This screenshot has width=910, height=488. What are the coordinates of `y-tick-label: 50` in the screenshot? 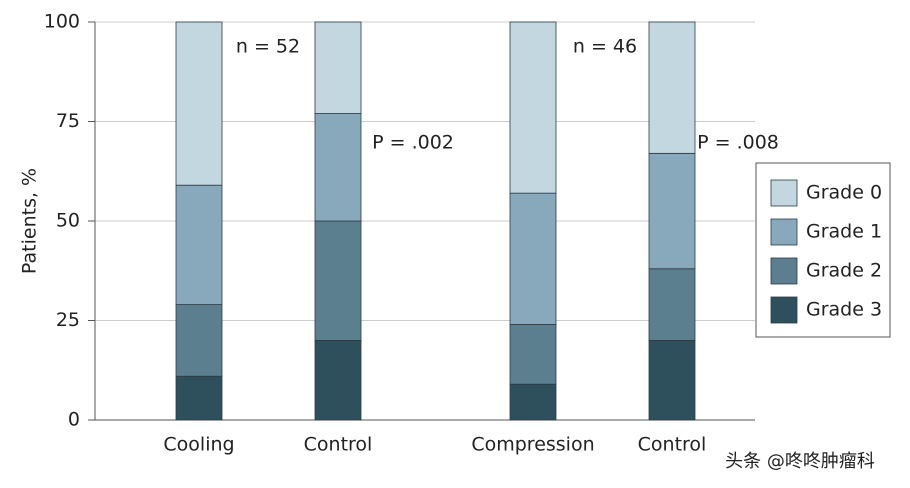 It's located at (68, 221).